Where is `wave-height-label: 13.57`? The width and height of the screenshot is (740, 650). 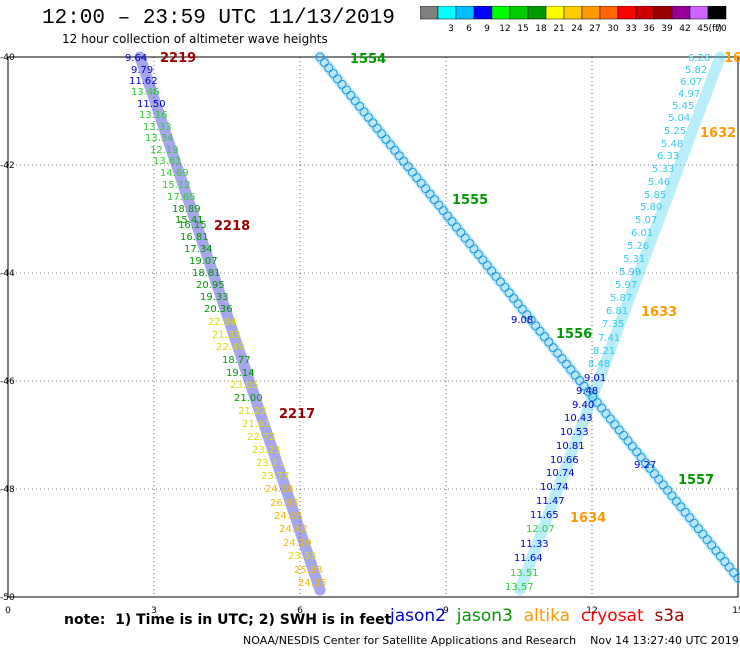 wave-height-label: 13.57 is located at coordinates (519, 587).